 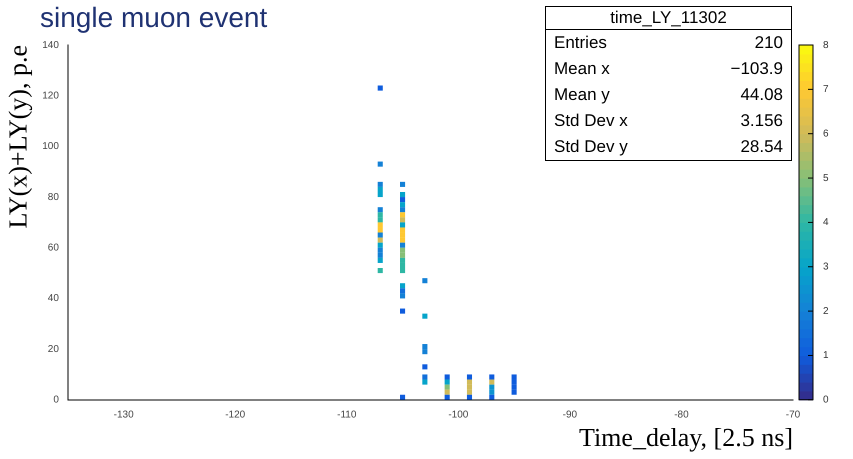 What do you see at coordinates (682, 415) in the screenshot?
I see `x-tick-label: -80` at bounding box center [682, 415].